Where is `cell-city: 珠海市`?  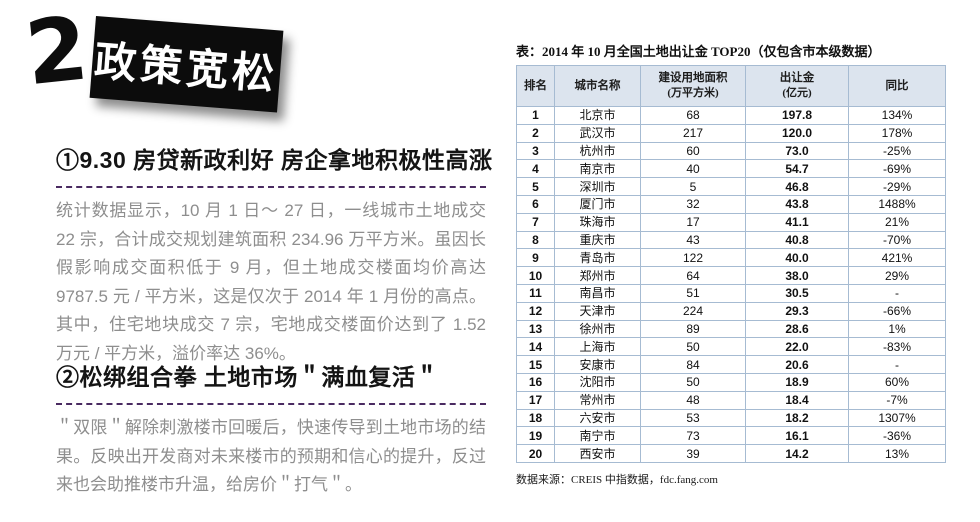 cell-city: 珠海市 is located at coordinates (597, 222).